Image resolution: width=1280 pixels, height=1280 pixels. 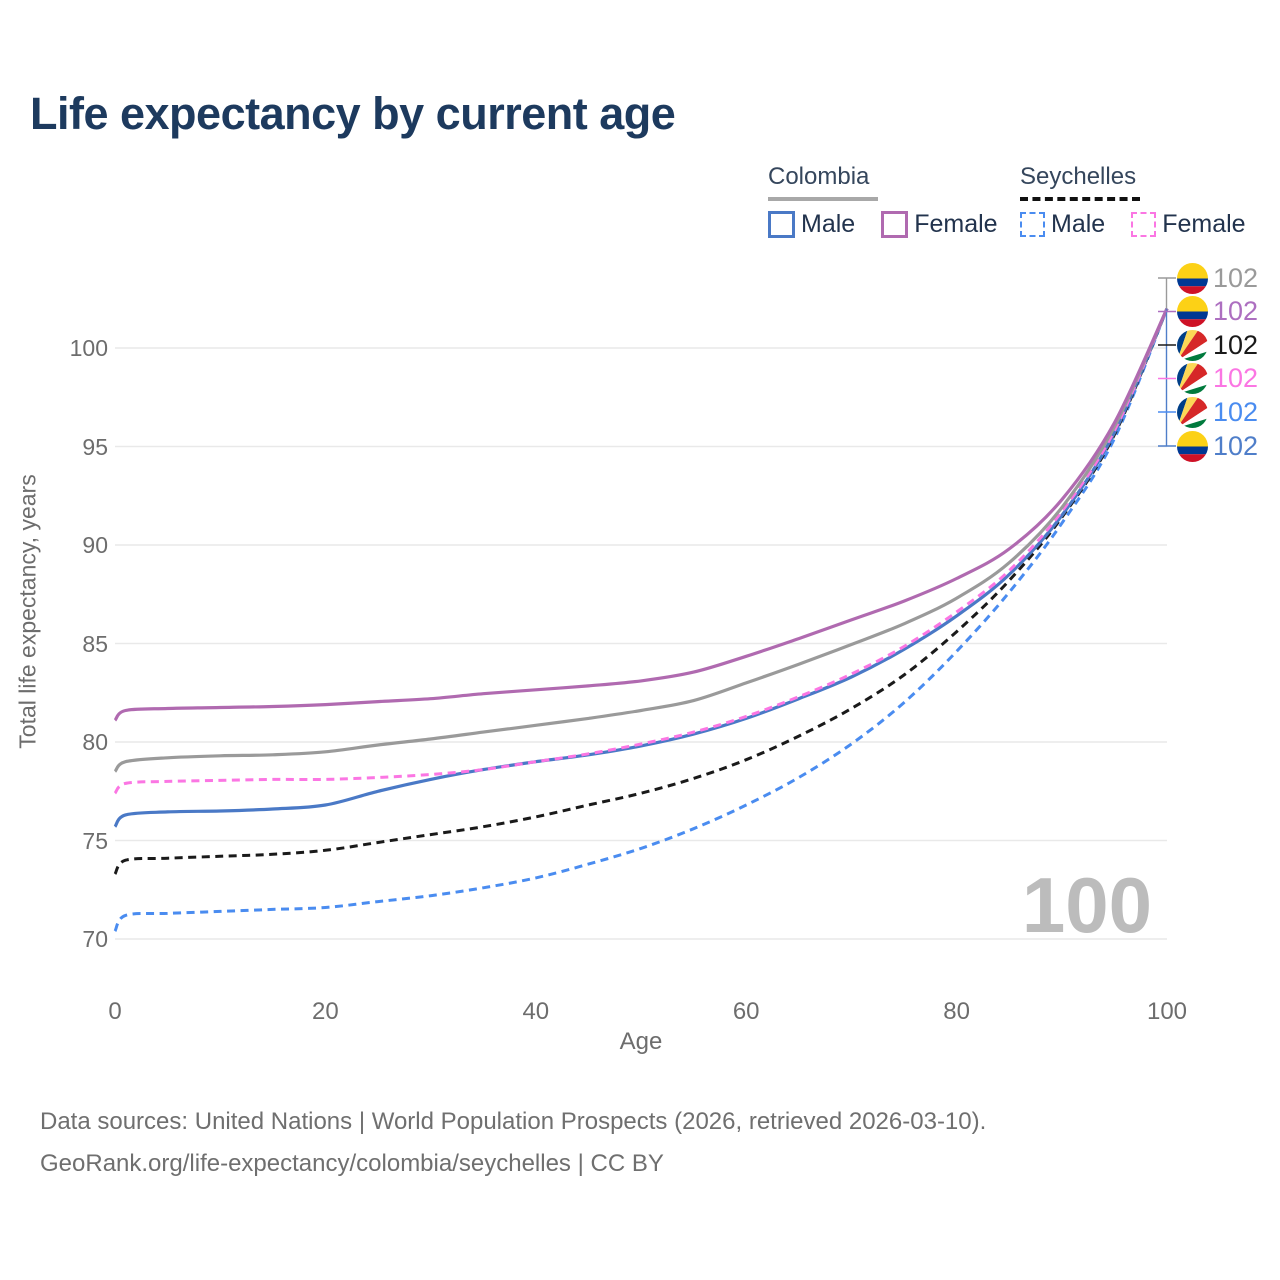 I want to click on y-tick-label: 90, so click(x=95, y=545).